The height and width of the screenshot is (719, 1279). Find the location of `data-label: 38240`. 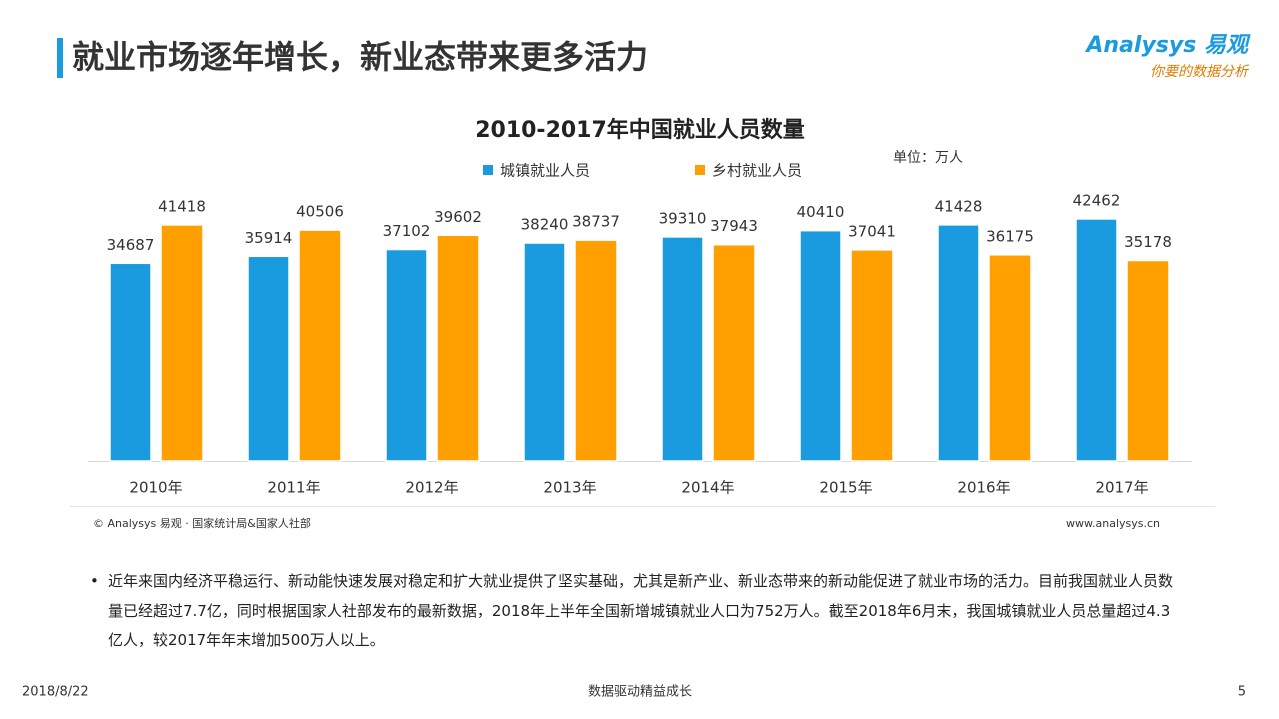

data-label: 38240 is located at coordinates (545, 225).